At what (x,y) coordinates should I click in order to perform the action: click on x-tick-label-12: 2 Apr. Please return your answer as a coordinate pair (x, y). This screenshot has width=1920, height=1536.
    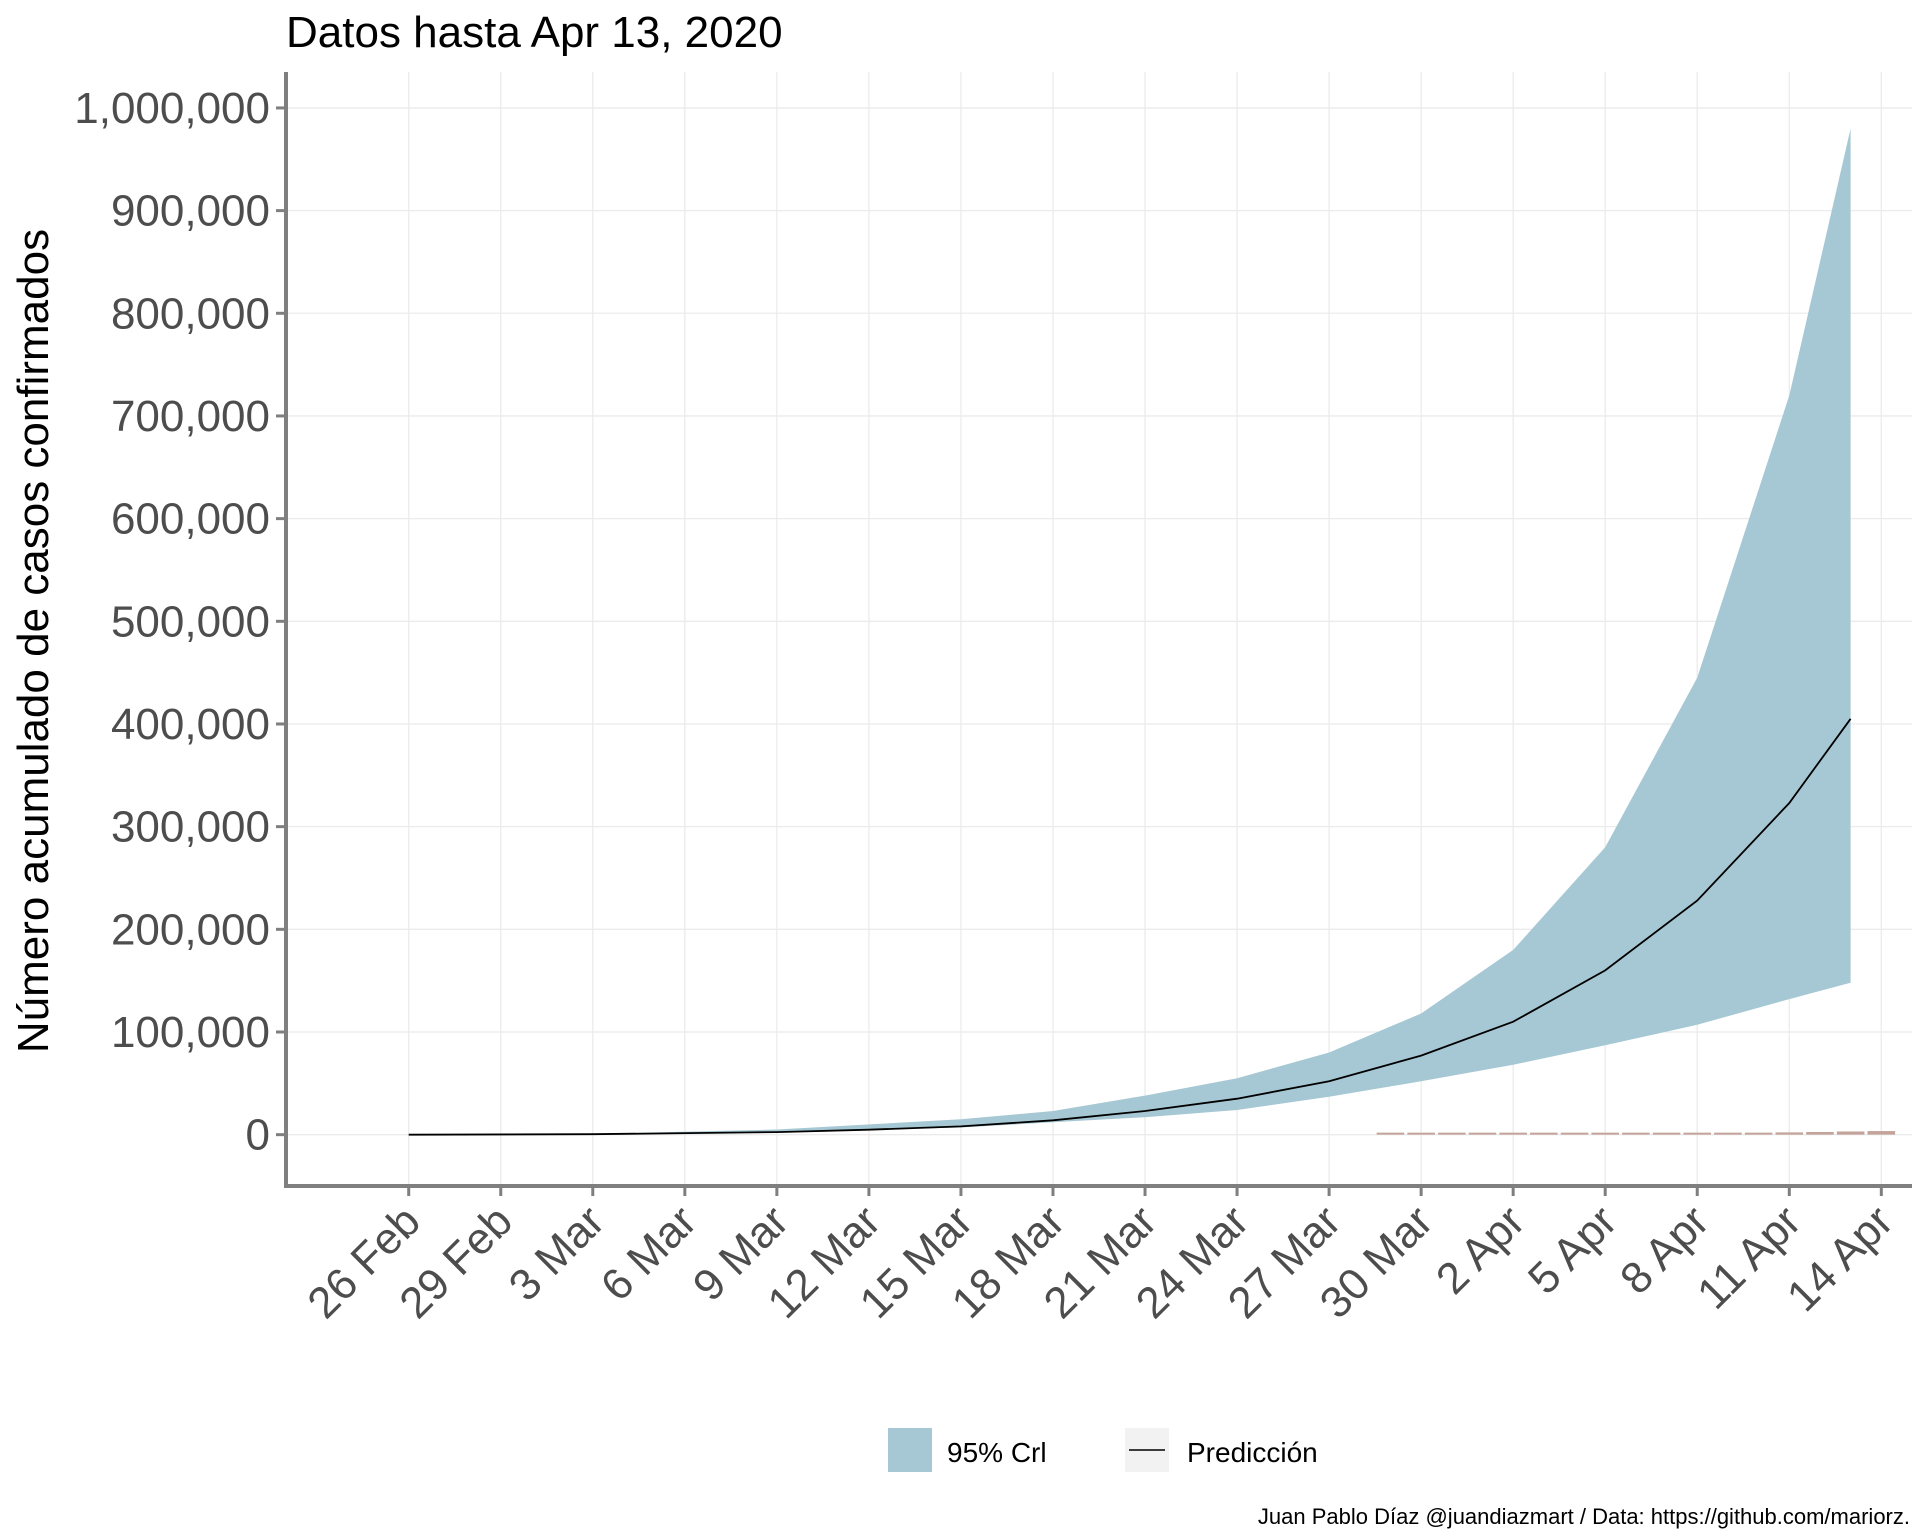
    Looking at the image, I should click on (1480, 1249).